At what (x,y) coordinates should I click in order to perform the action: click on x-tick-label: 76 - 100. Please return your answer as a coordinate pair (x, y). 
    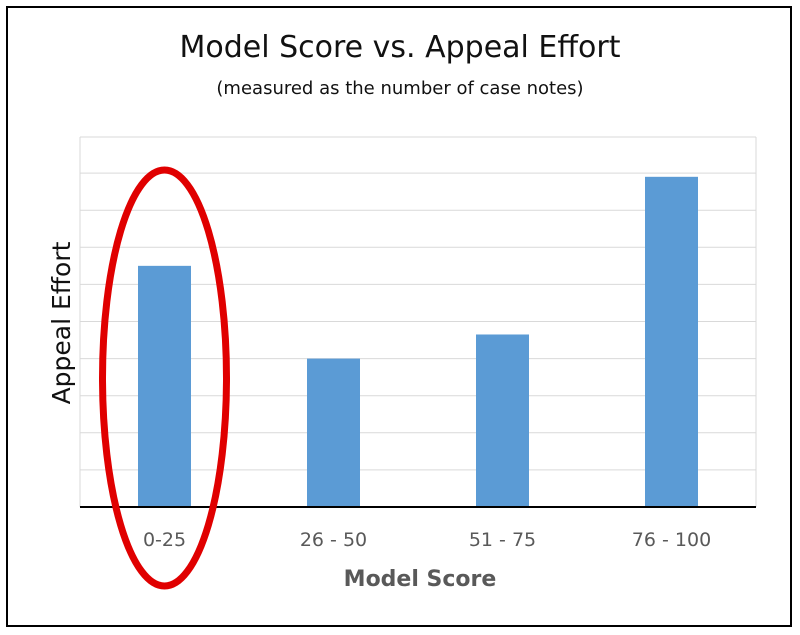
    Looking at the image, I should click on (671, 540).